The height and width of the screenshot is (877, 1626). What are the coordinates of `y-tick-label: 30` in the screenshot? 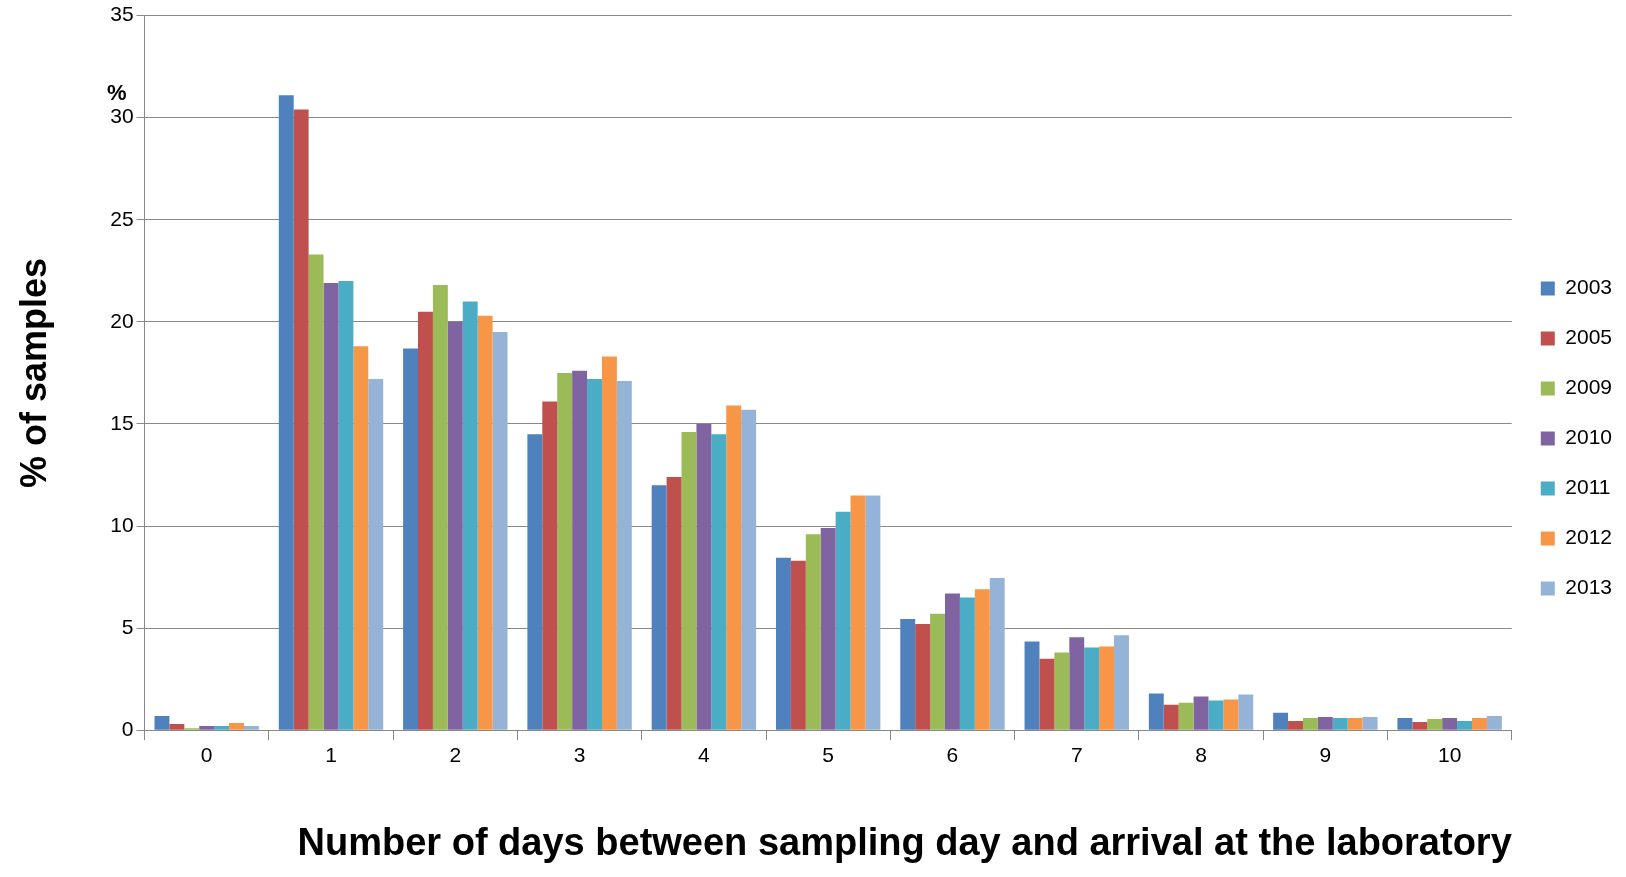 It's located at (122, 116).